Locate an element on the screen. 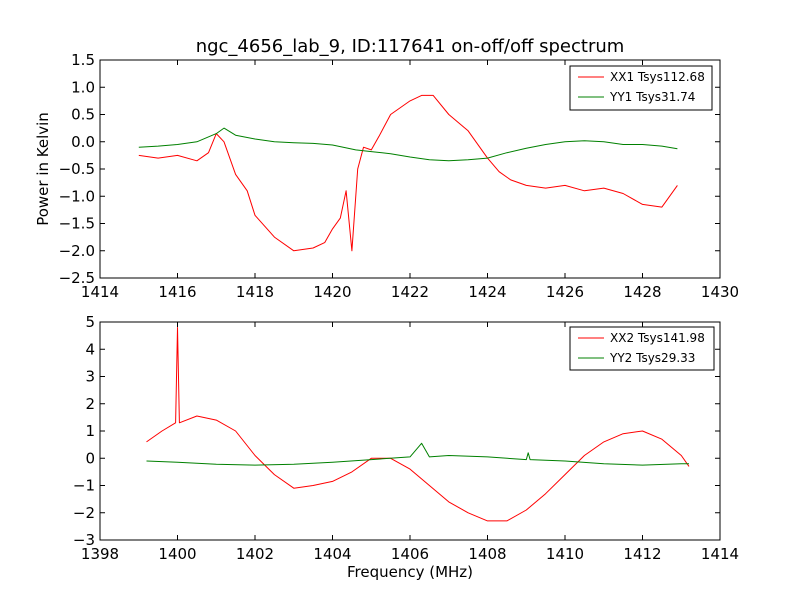  legend-label: XX2 Tsys141.98 is located at coordinates (657, 338).